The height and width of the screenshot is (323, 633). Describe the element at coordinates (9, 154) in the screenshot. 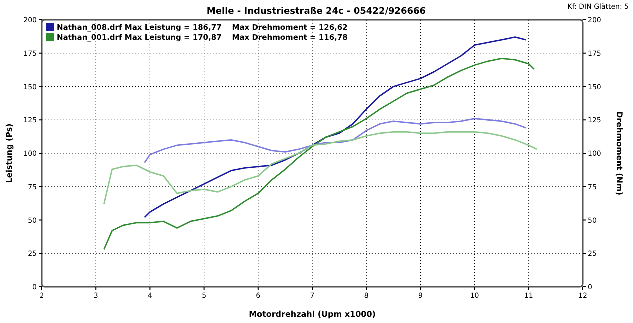

I see `y-axis-title: Leistung (Ps)` at that location.